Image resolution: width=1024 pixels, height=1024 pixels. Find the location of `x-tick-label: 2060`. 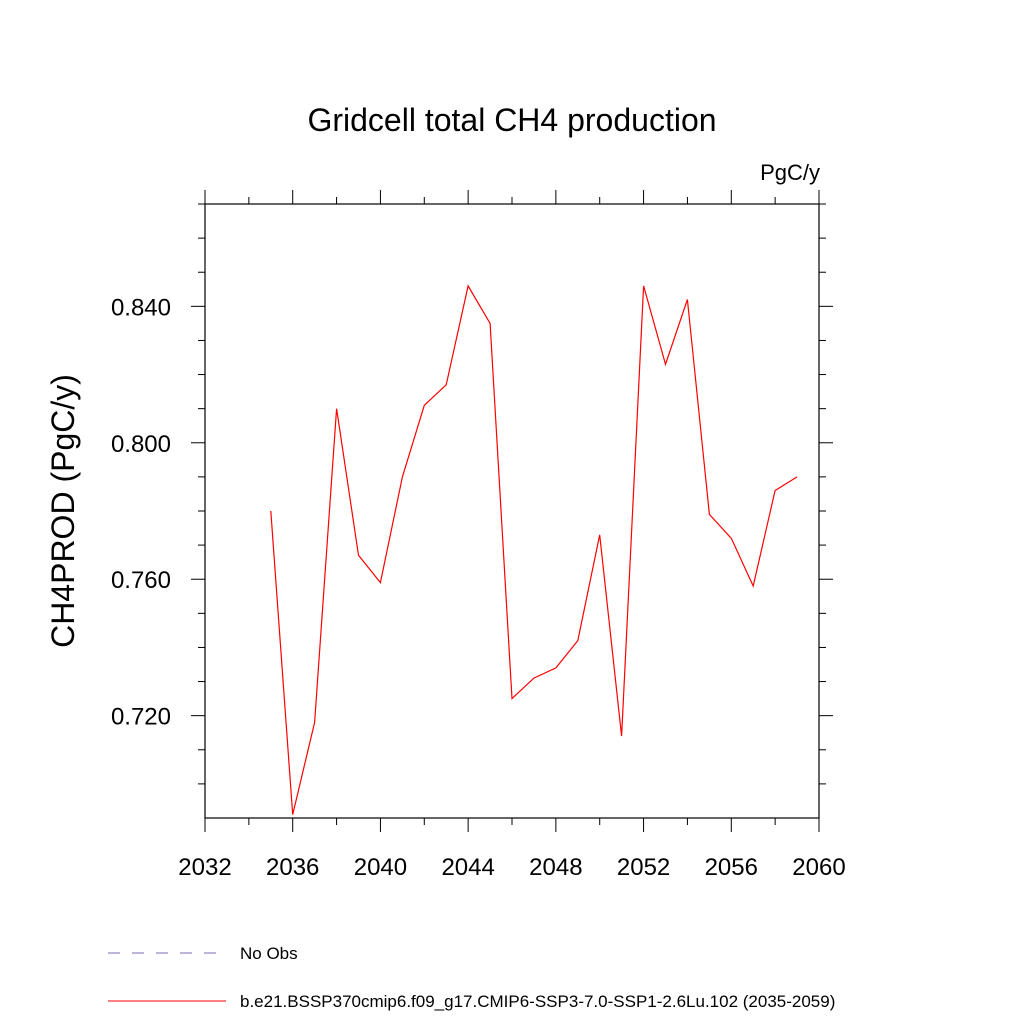

x-tick-label: 2060 is located at coordinates (818, 867).